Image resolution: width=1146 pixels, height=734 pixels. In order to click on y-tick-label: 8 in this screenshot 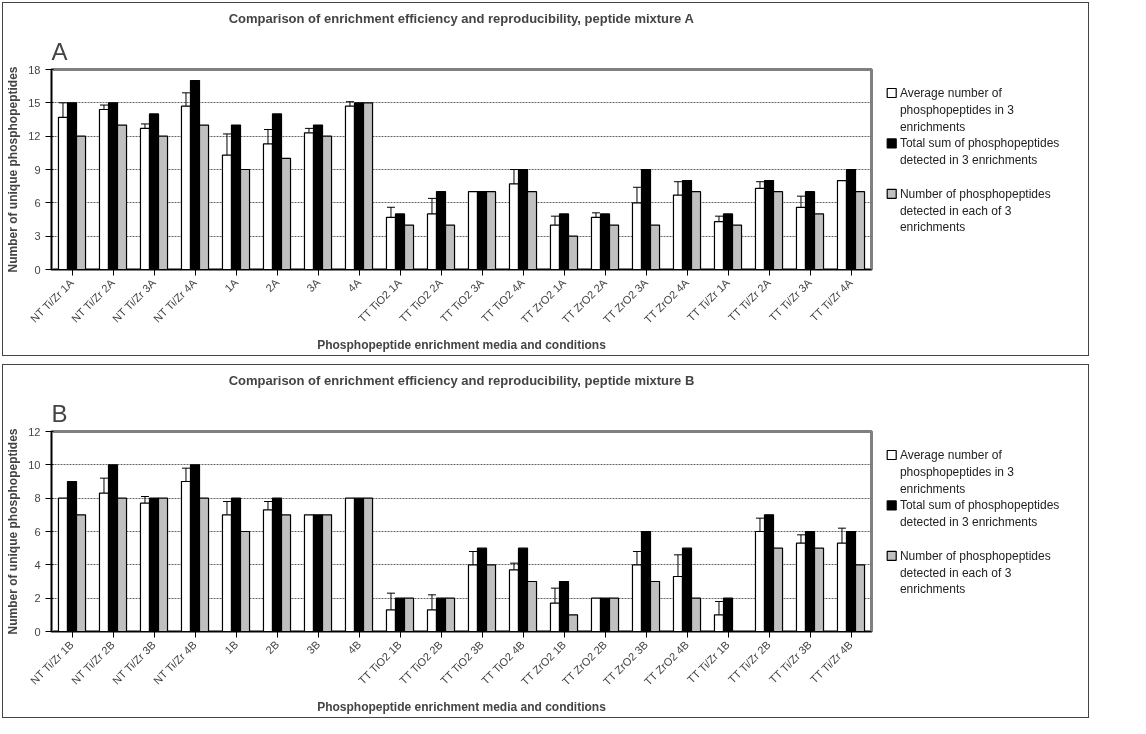, I will do `click(37, 498)`.